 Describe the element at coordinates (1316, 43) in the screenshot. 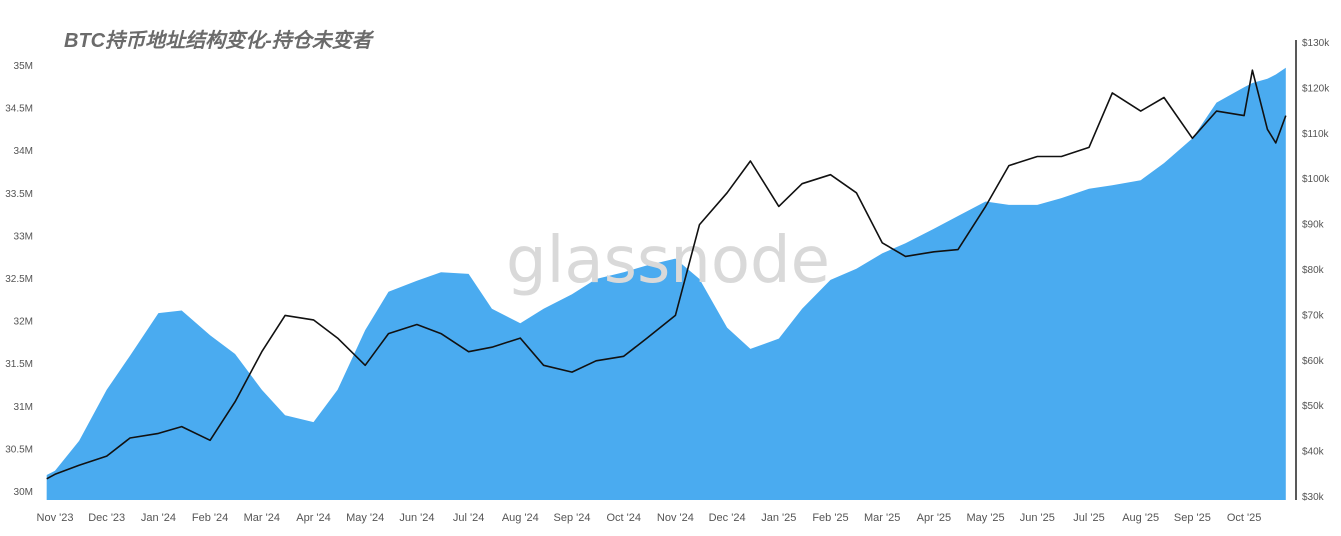

I see `right-axis-tick-label: $130k` at that location.